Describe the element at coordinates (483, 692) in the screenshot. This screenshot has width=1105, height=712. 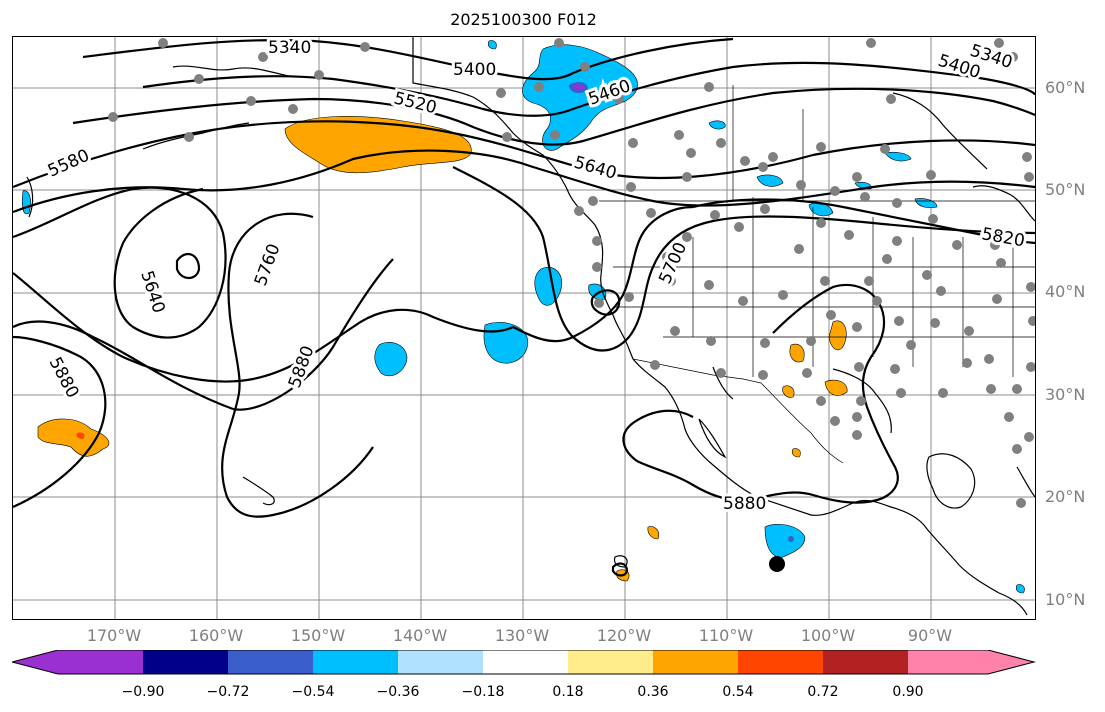
I see `colorbar-tick: −0.18` at that location.